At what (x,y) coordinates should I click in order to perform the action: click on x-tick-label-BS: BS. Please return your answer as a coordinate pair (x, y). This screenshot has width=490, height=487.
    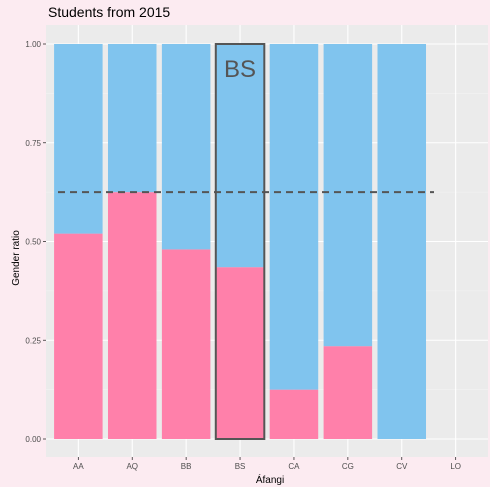
    Looking at the image, I should click on (240, 466).